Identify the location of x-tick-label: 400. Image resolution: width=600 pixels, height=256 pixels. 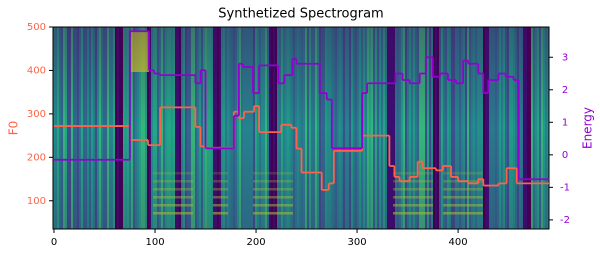
(458, 242).